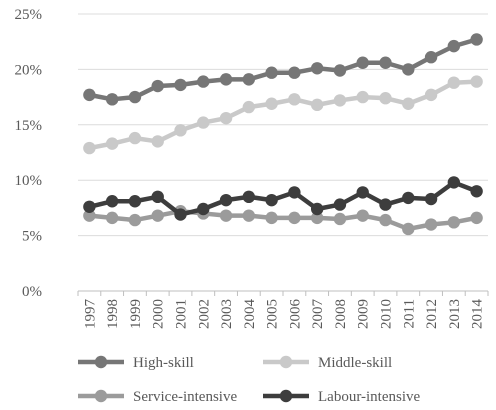  Describe the element at coordinates (227, 314) in the screenshot. I see `x-tick-label: 2003` at that location.